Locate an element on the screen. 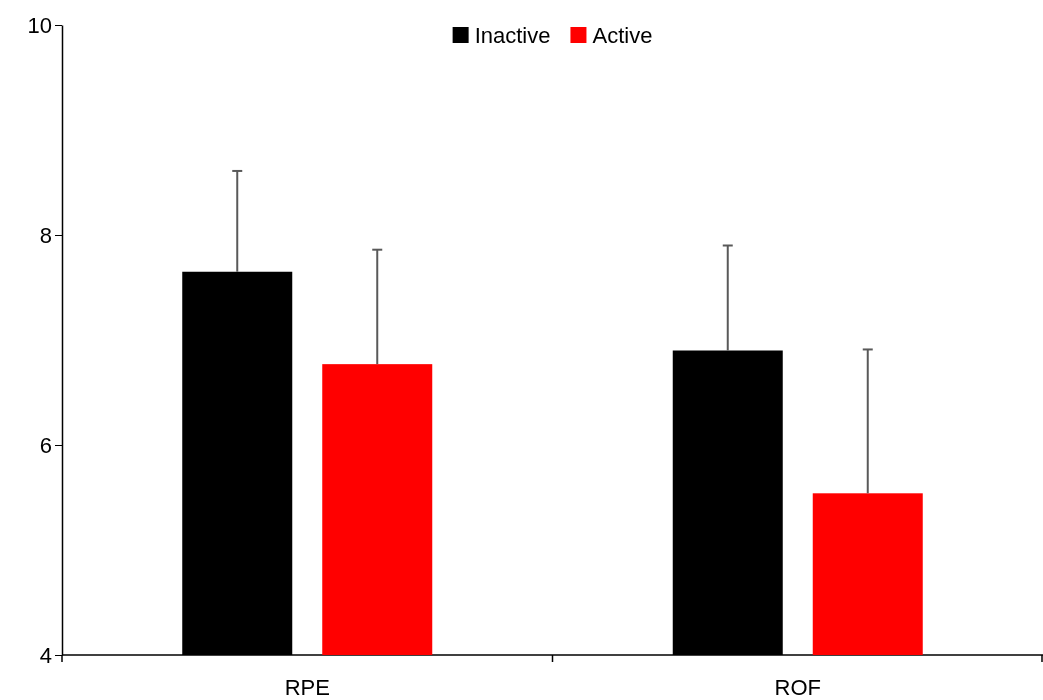 This screenshot has width=1043, height=700. y-tick-label: 6 is located at coordinates (45, 445).